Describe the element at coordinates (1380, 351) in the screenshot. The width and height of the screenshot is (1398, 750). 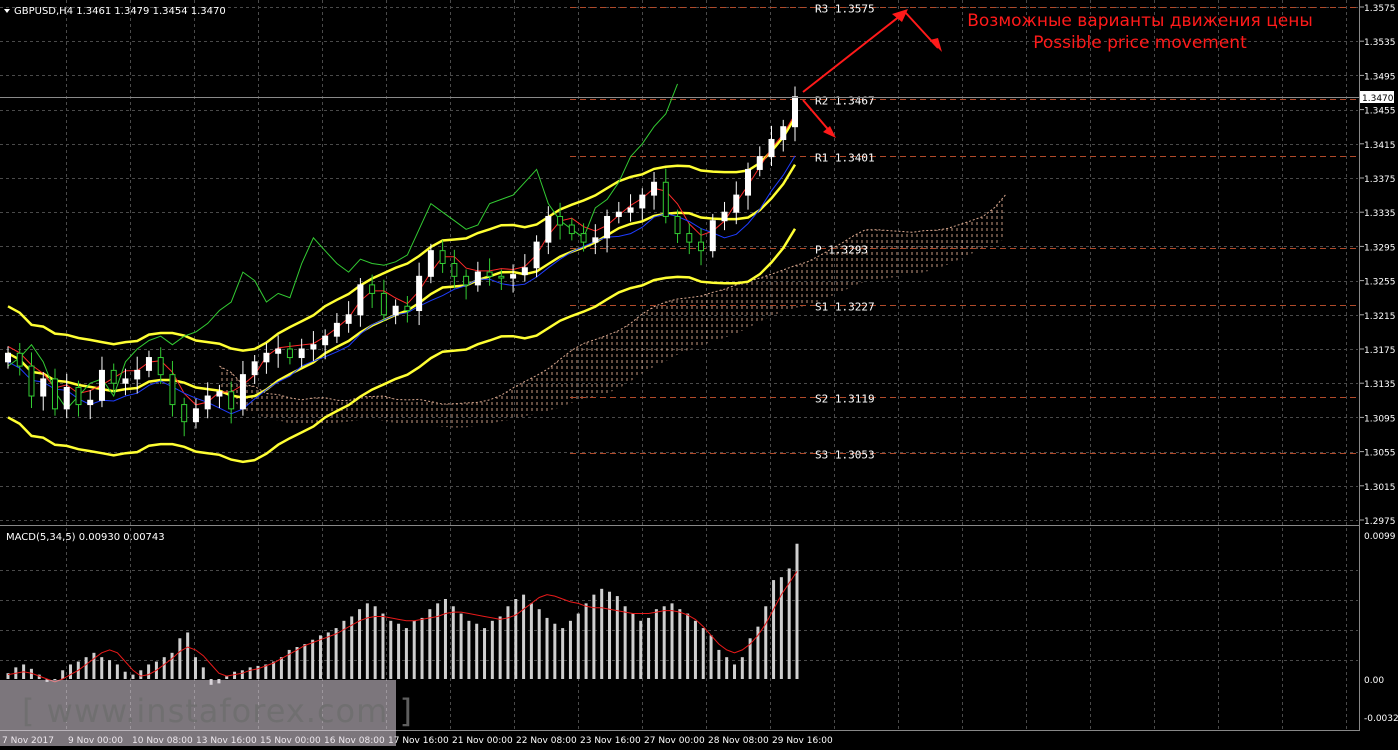
I see `price-tick-label: 1.3175` at that location.